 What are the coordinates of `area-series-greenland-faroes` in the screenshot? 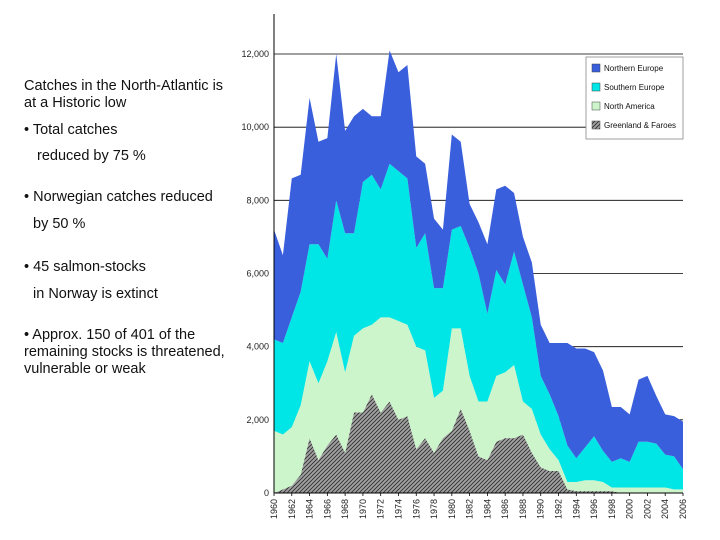 It's located at (478, 443).